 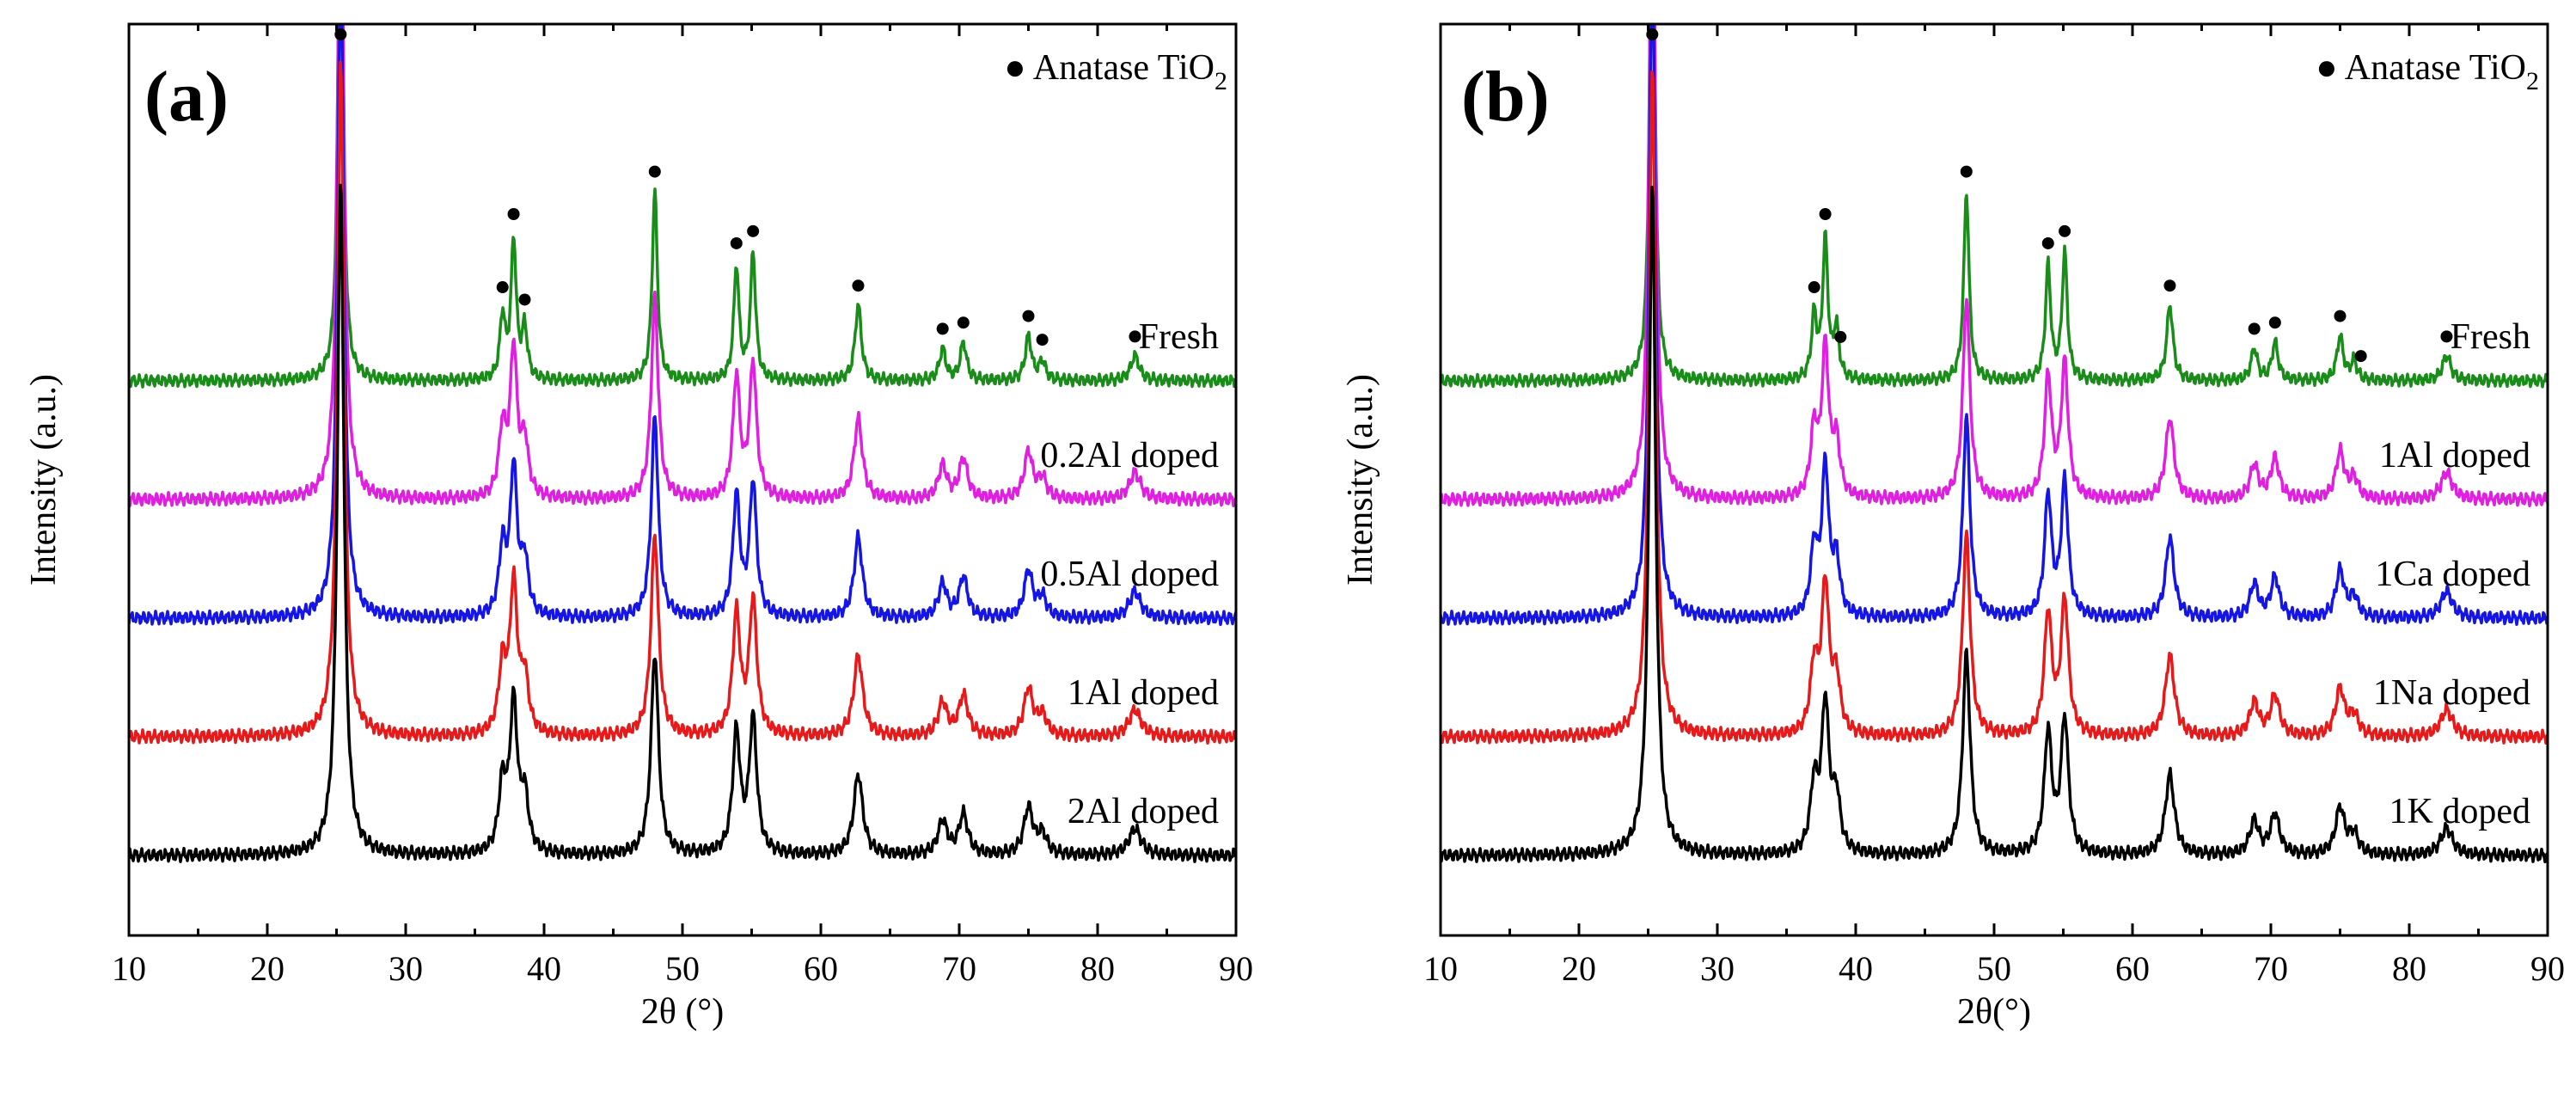 I want to click on panel-label: (a), so click(x=186, y=97).